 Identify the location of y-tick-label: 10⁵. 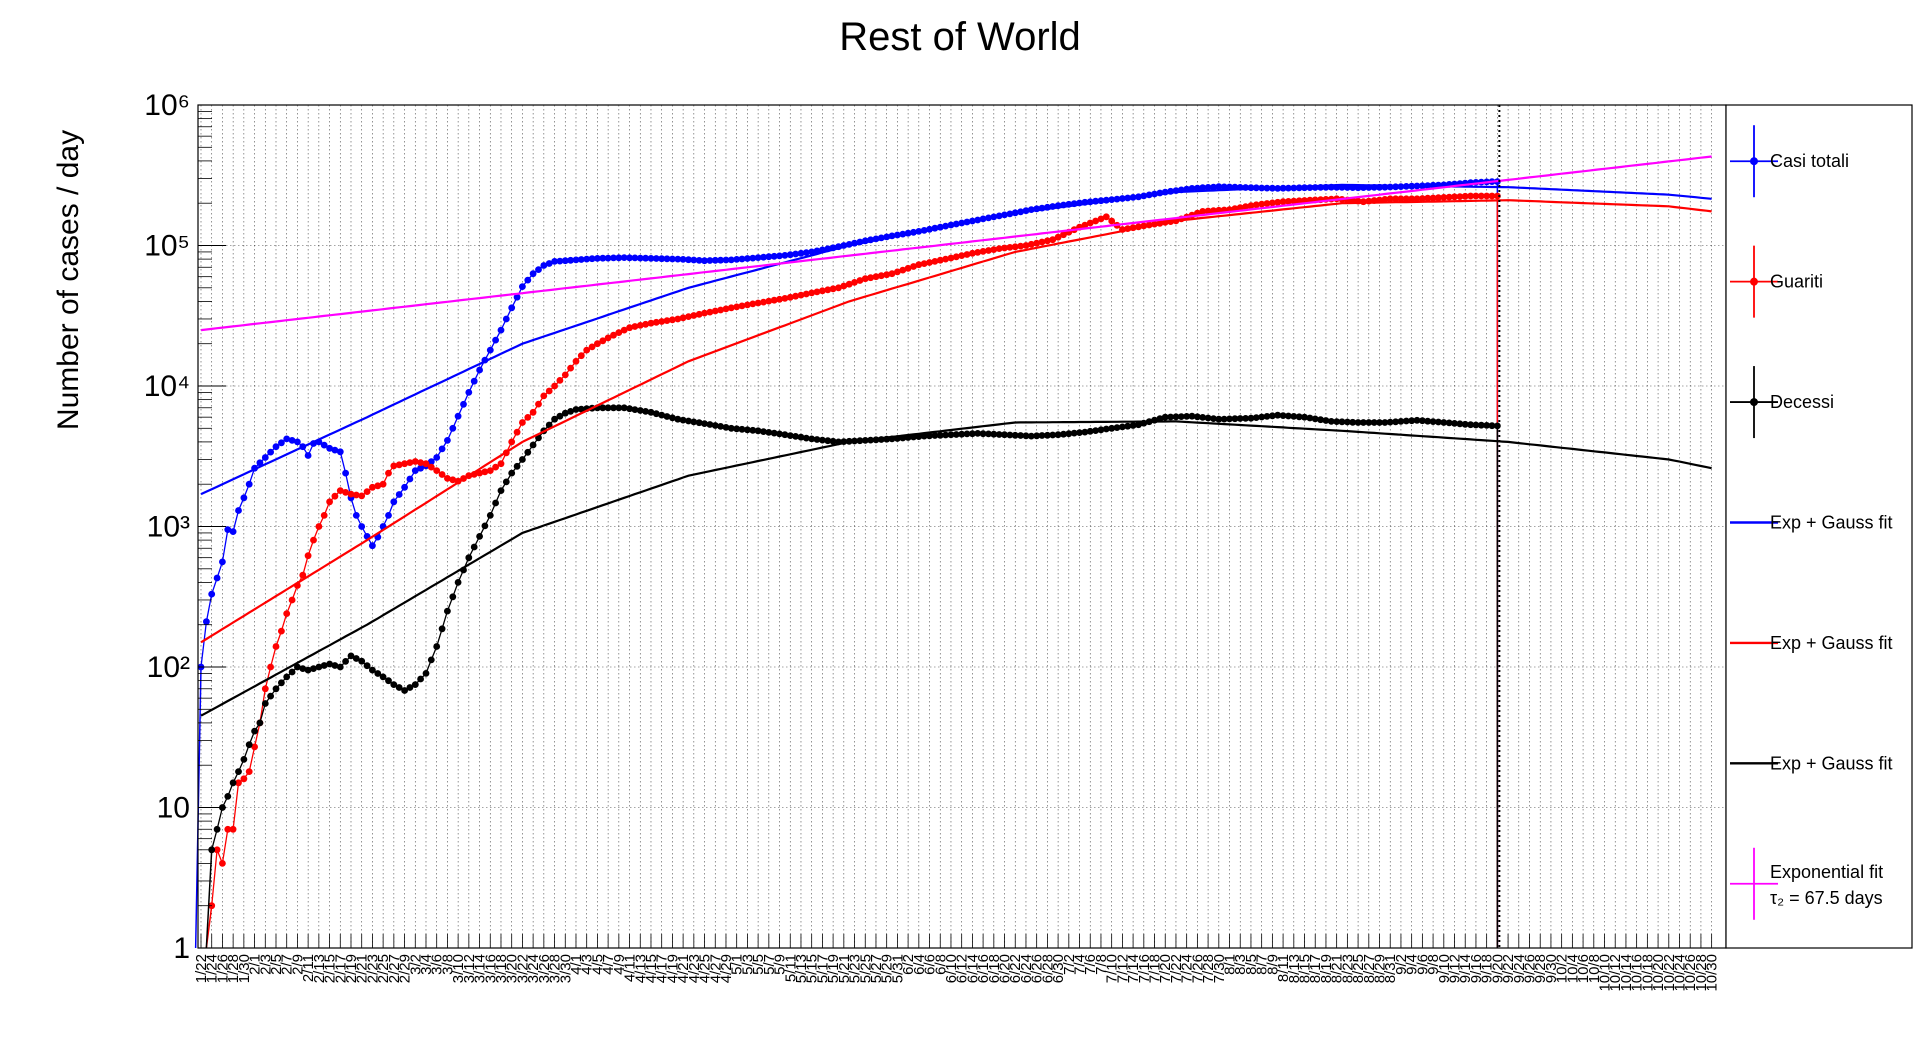
(167, 246).